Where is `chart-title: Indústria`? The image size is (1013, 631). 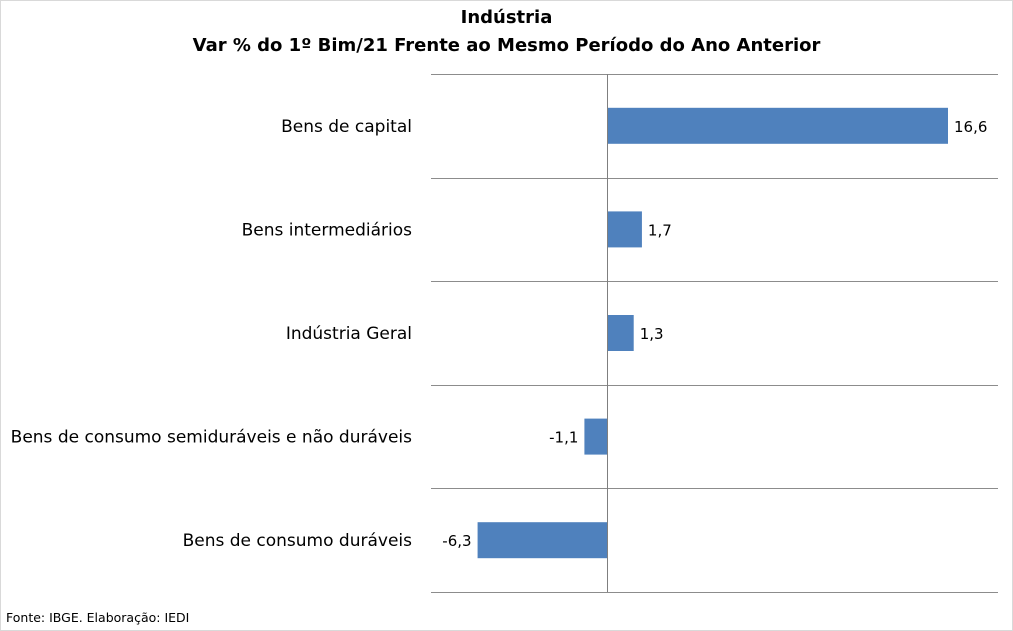 chart-title: Indústria is located at coordinates (506, 17).